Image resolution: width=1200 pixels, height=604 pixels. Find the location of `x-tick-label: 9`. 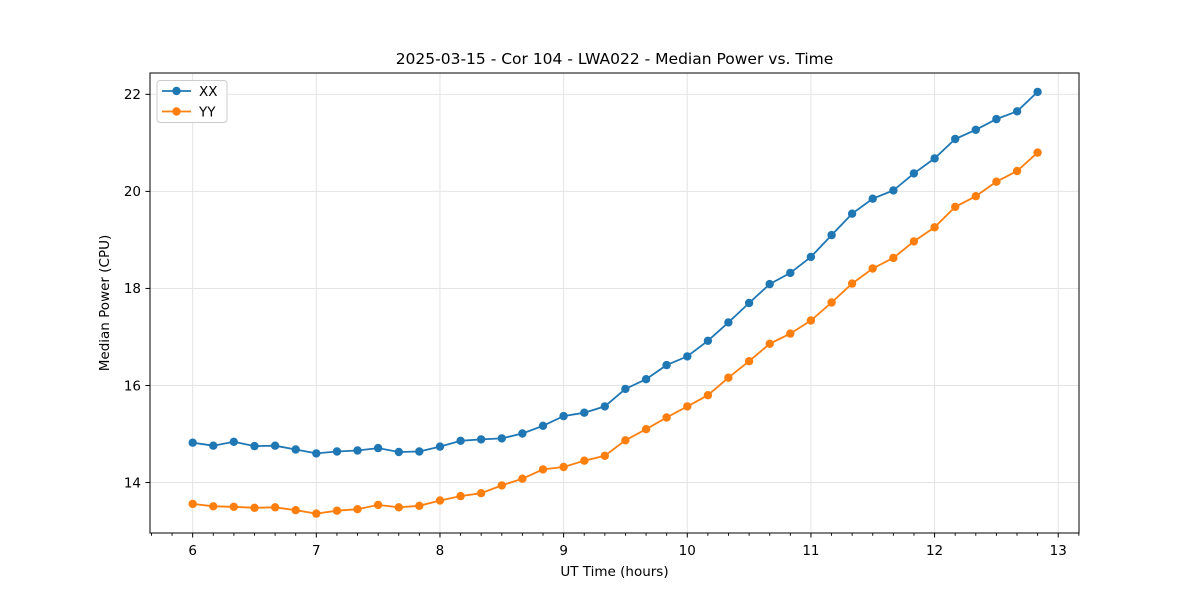

x-tick-label: 9 is located at coordinates (563, 551).